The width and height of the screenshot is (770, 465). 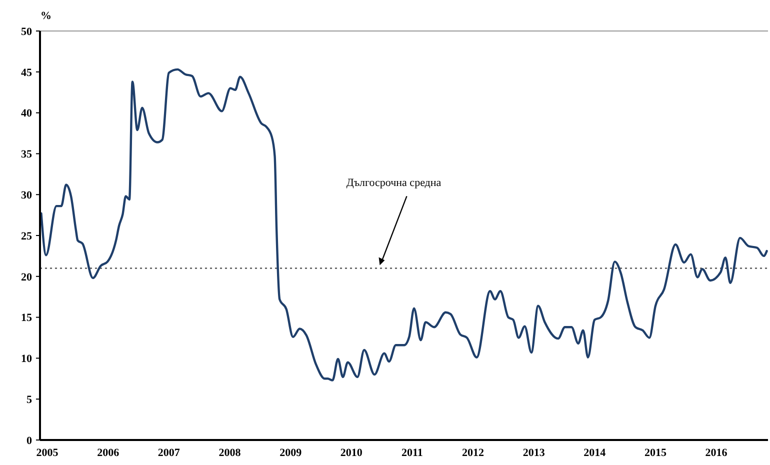 I want to click on y-tick-label: 0, so click(x=29, y=440).